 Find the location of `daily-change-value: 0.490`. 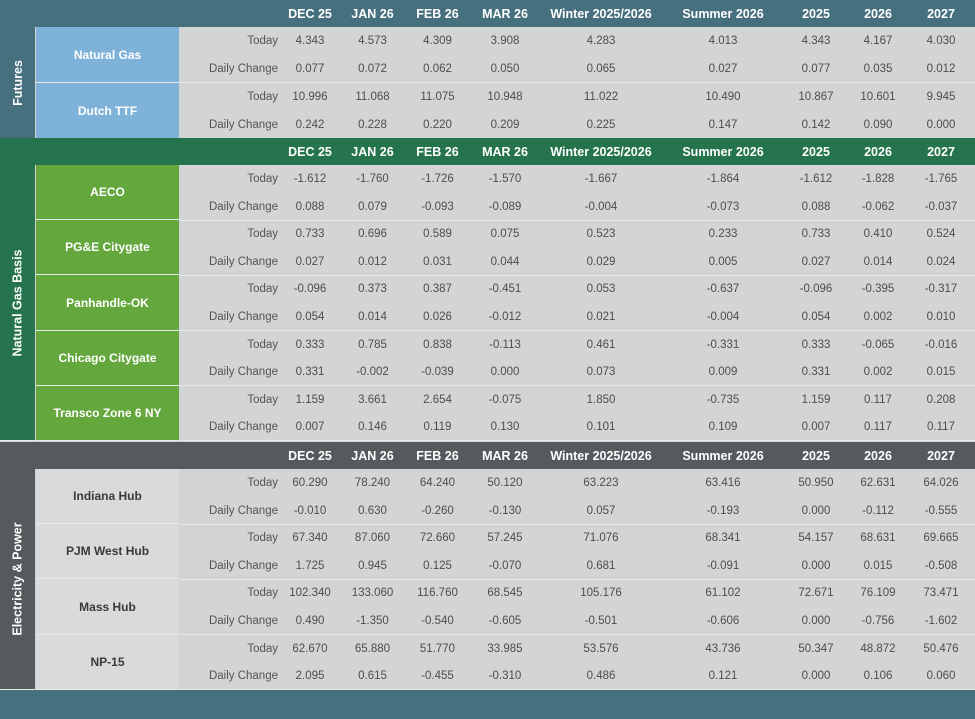

daily-change-value: 0.490 is located at coordinates (310, 621).